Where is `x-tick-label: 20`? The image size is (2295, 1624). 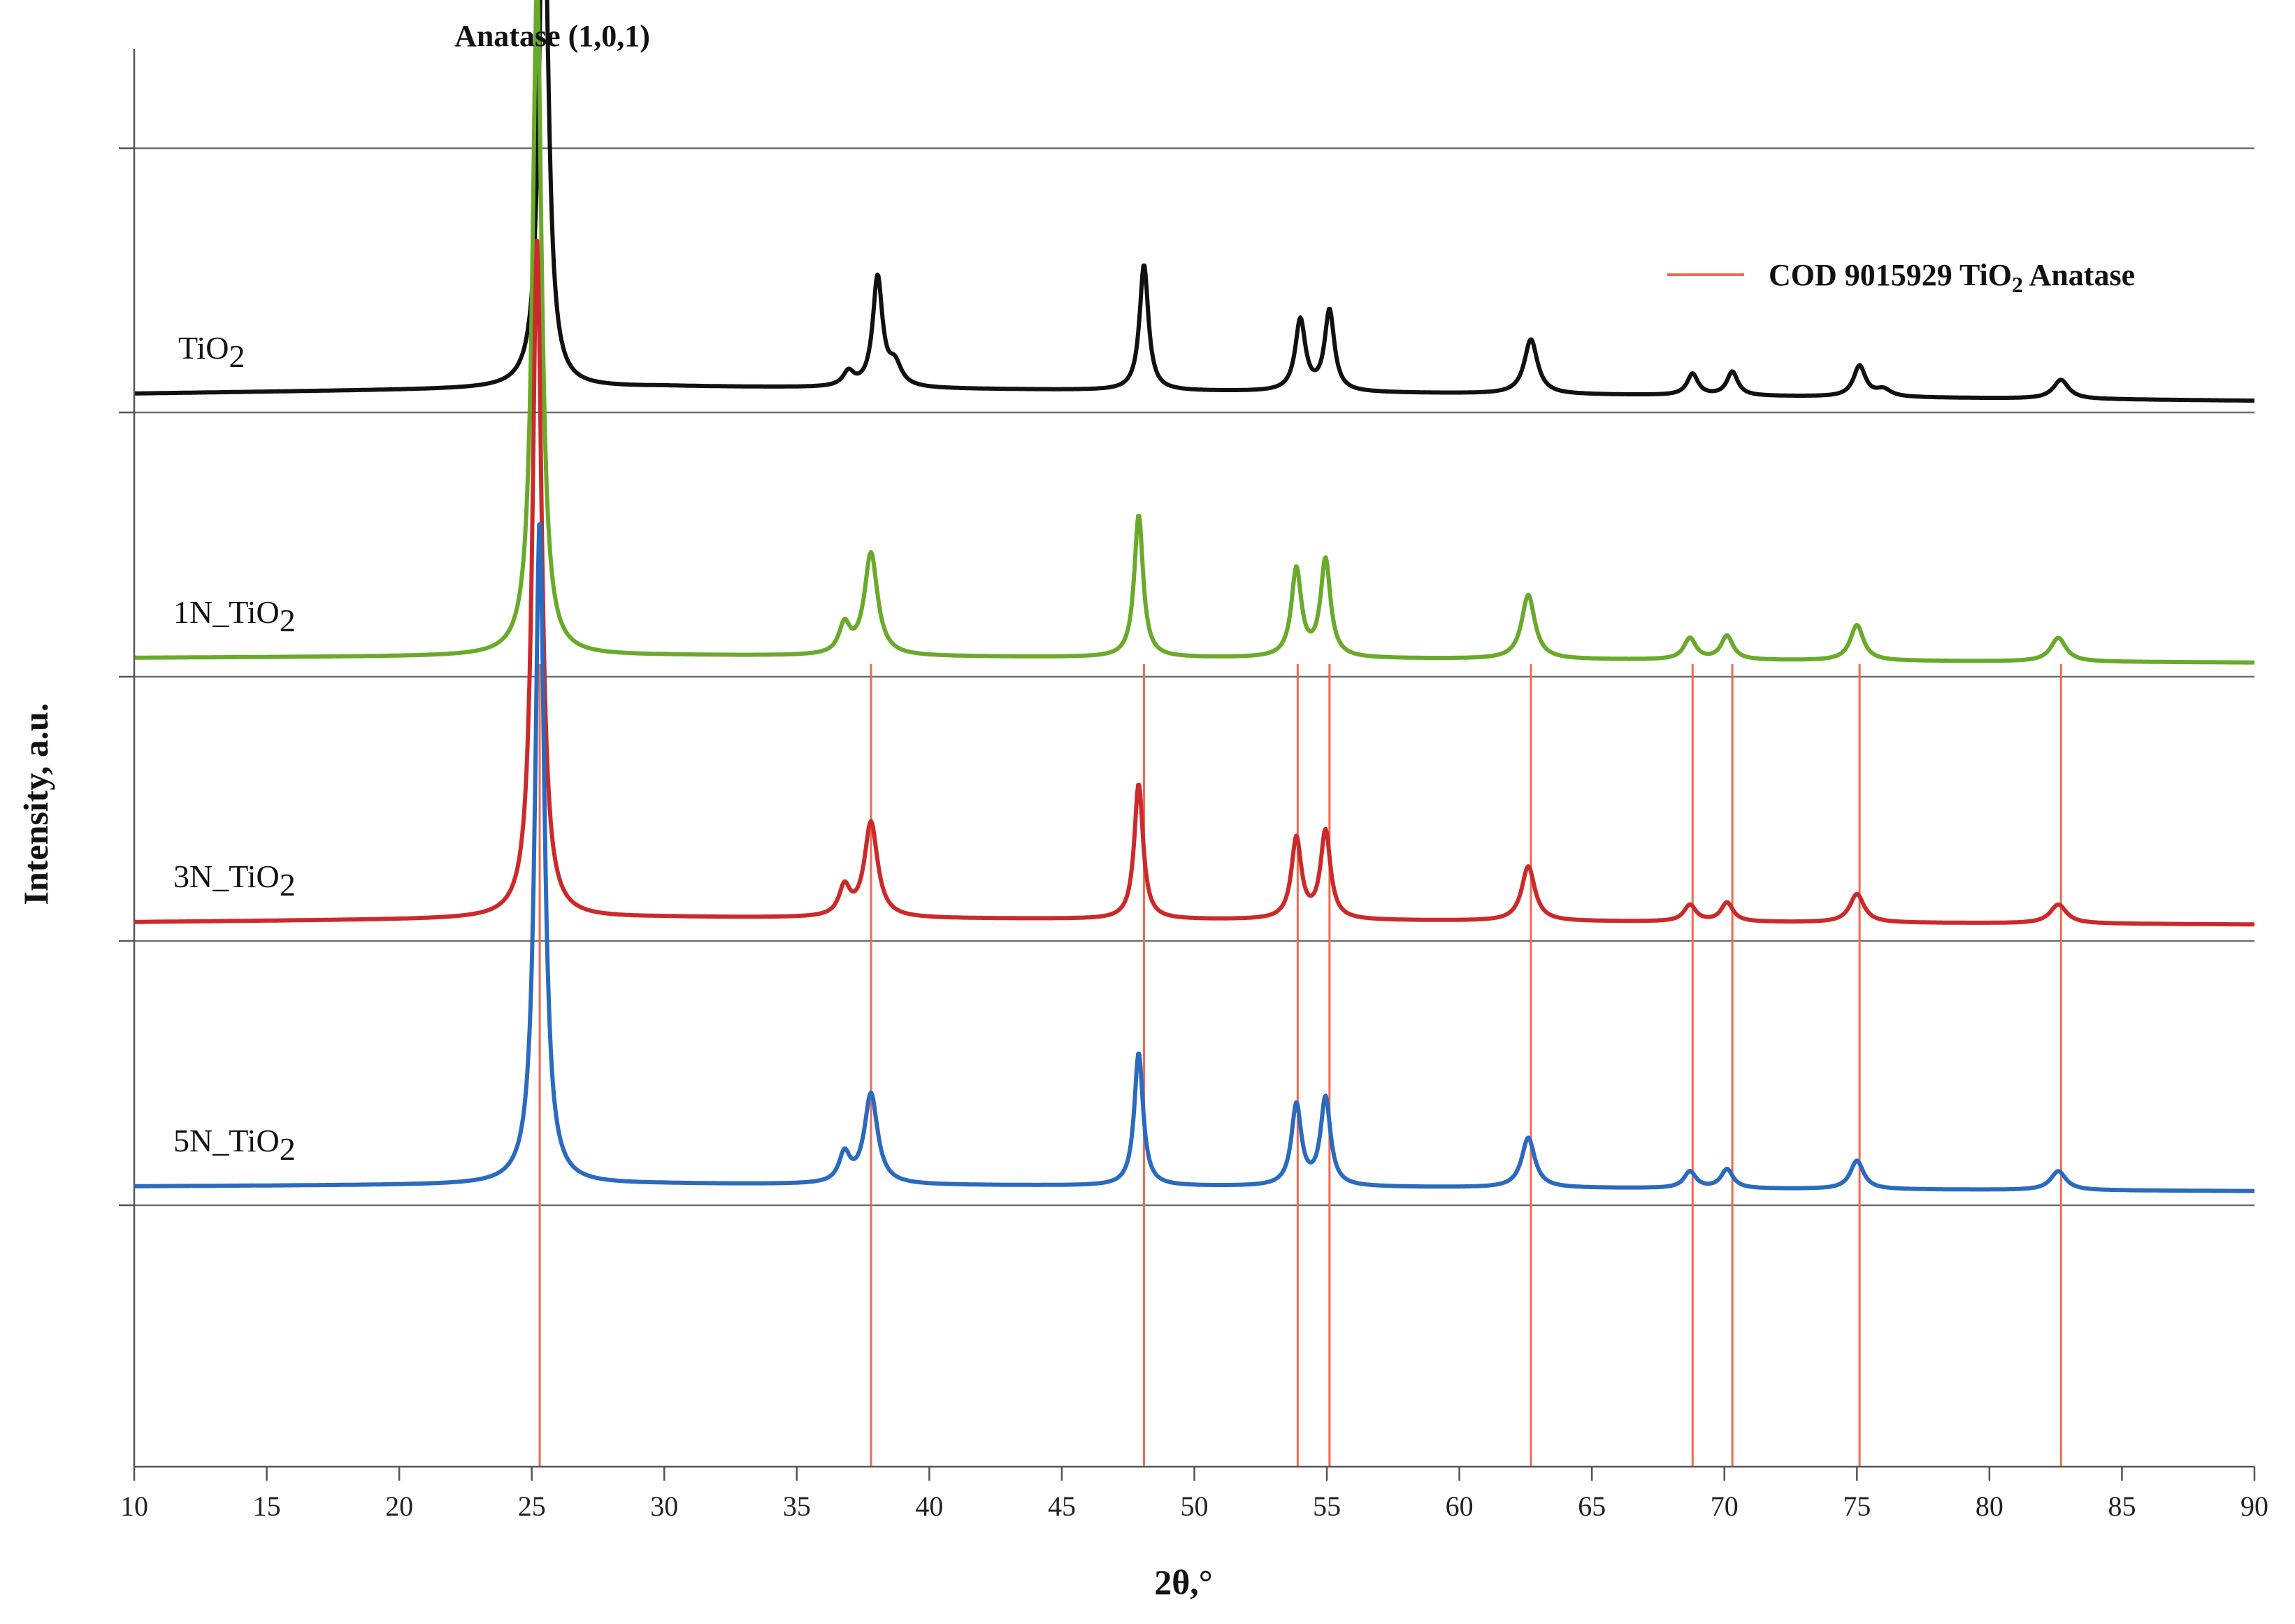 x-tick-label: 20 is located at coordinates (399, 1506).